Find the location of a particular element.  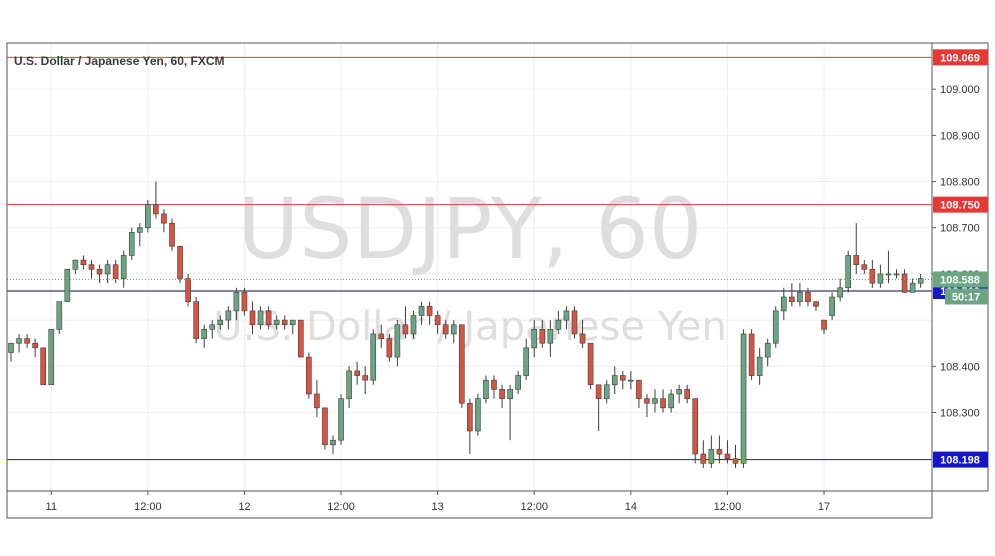

time-axis-frame is located at coordinates (469, 504).